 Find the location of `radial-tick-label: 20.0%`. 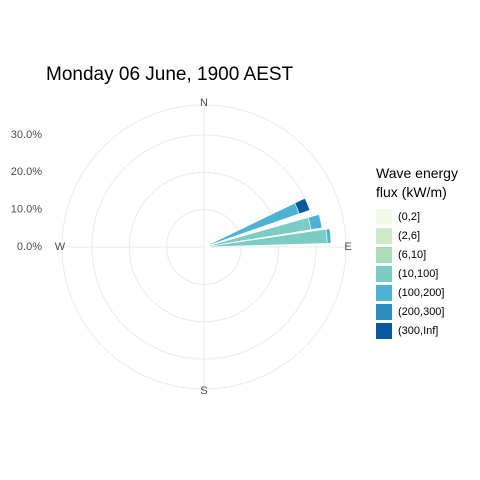

radial-tick-label: 20.0% is located at coordinates (26, 172).